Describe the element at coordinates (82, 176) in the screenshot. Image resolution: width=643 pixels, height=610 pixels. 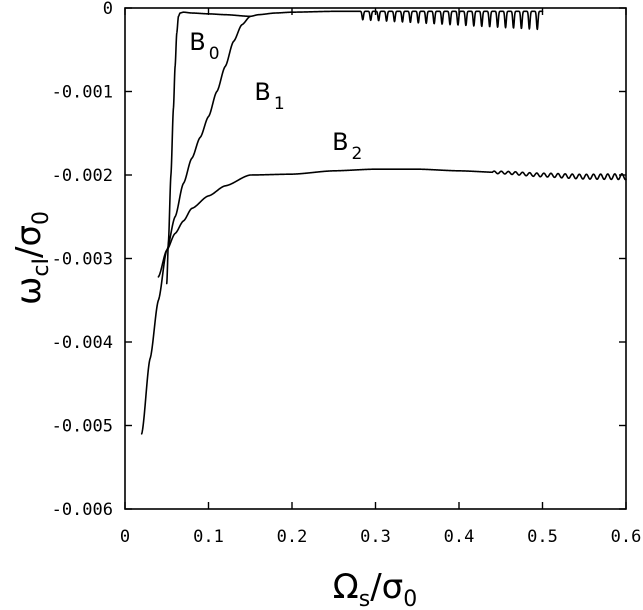
I see `y-tick-label: -0.002` at that location.